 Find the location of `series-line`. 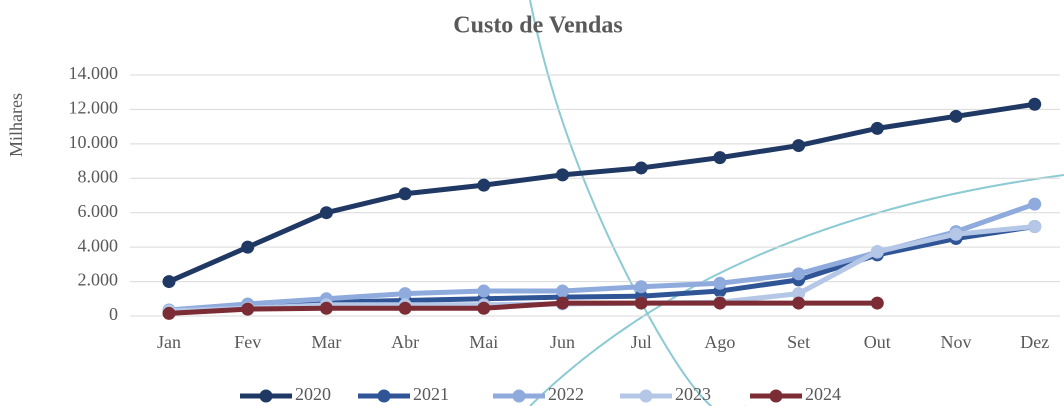

series-line is located at coordinates (523, 308).